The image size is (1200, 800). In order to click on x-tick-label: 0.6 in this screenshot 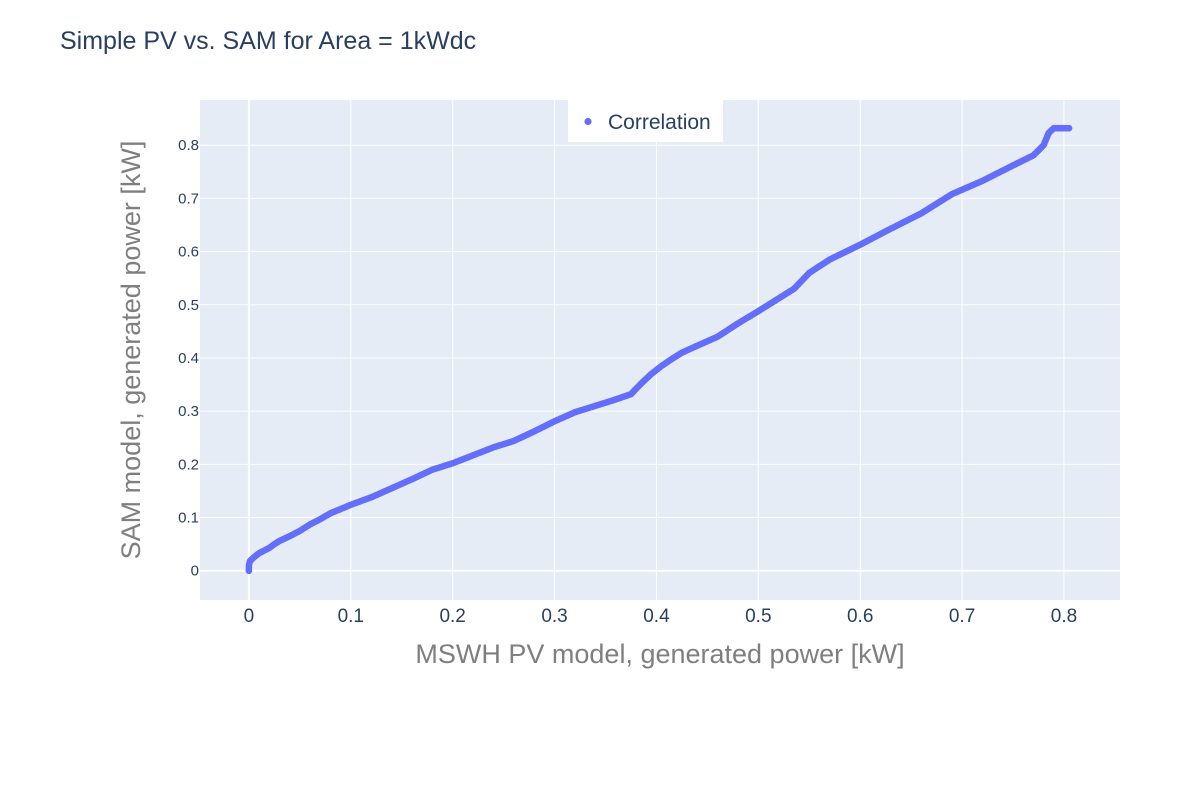, I will do `click(860, 616)`.